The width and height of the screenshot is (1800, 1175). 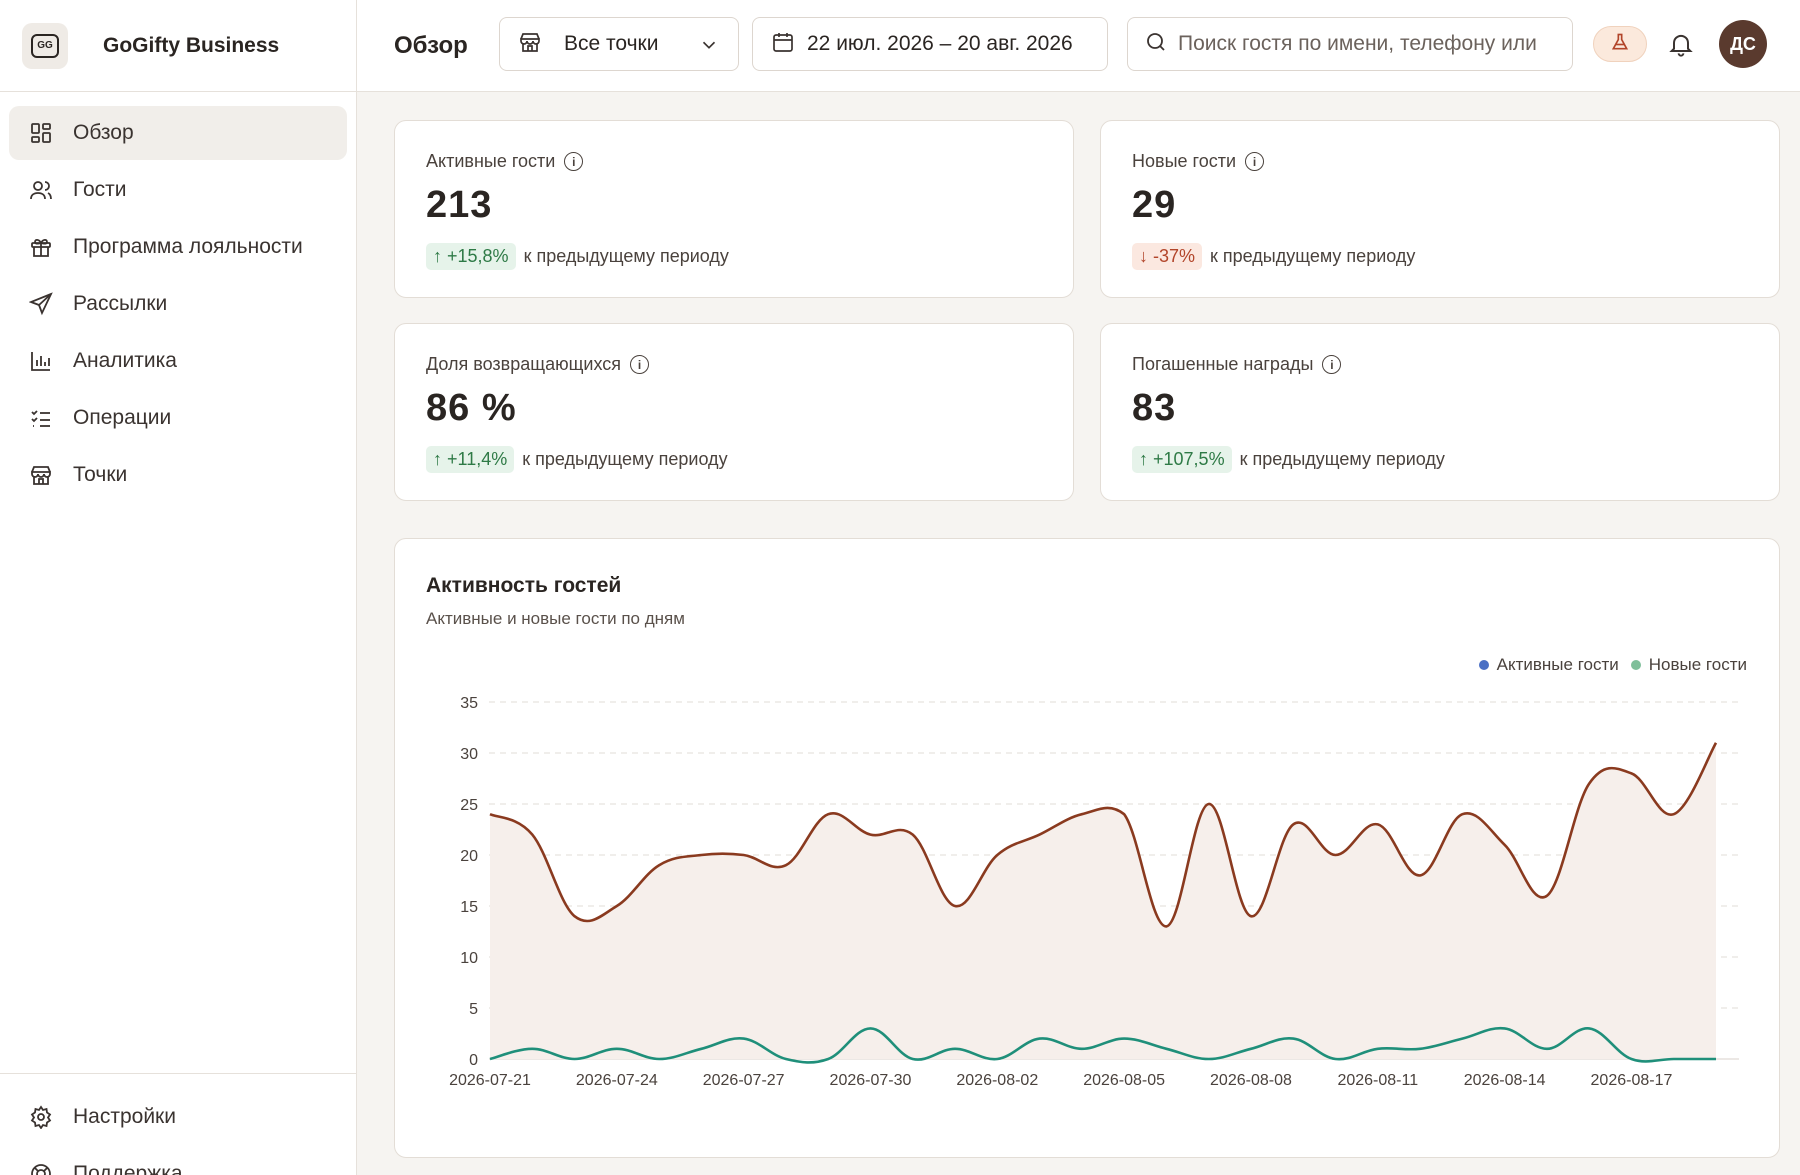 I want to click on sidebar-item-label: Рассылки, so click(x=120, y=303).